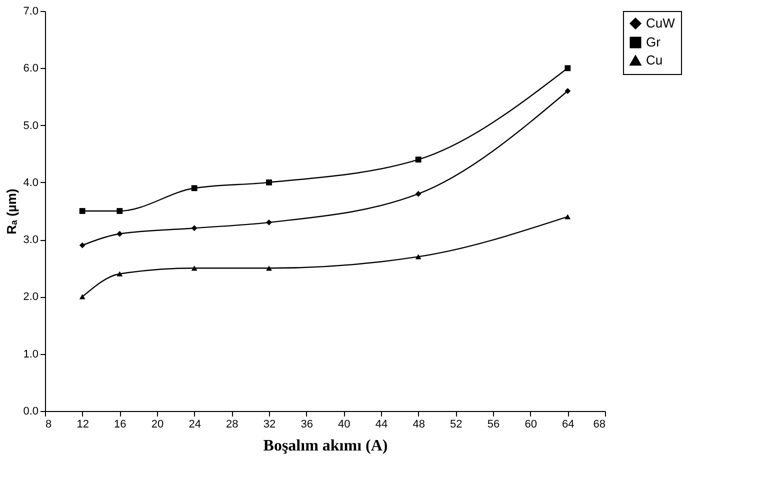 The image size is (772, 497). I want to click on y-tick-label: 5.0, so click(30, 126).